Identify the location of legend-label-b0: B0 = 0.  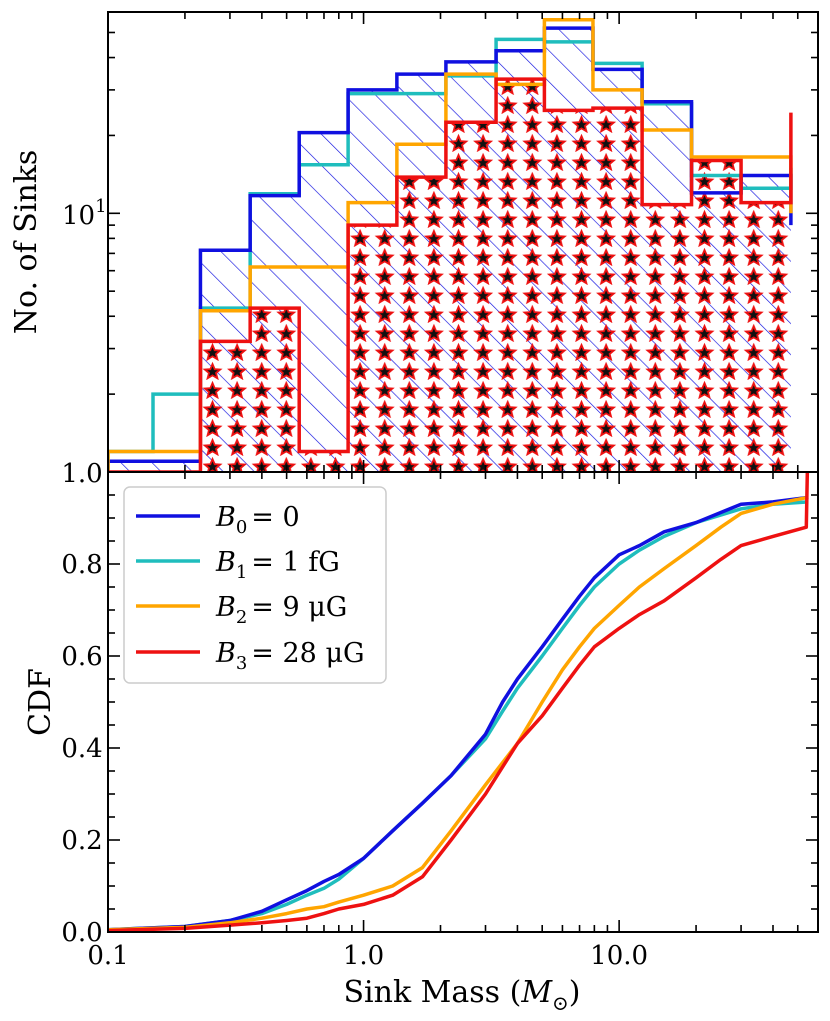
(257, 520).